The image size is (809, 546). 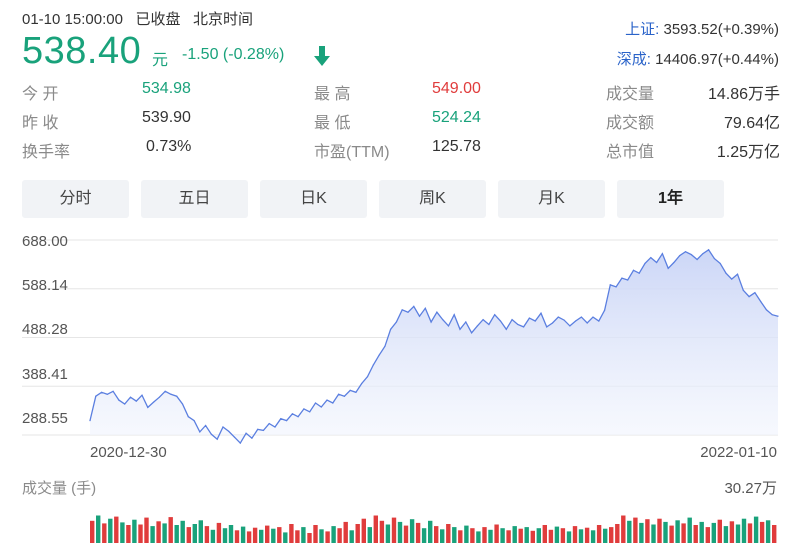 I want to click on index-shanghai: 上证: 3593.52(+0.39%), so click(x=702, y=28).